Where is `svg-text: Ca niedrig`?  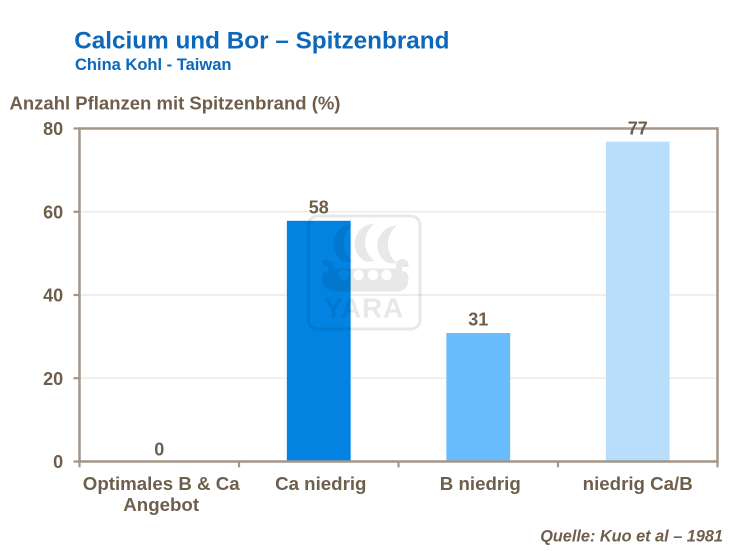 svg-text: Ca niedrig is located at coordinates (320, 483).